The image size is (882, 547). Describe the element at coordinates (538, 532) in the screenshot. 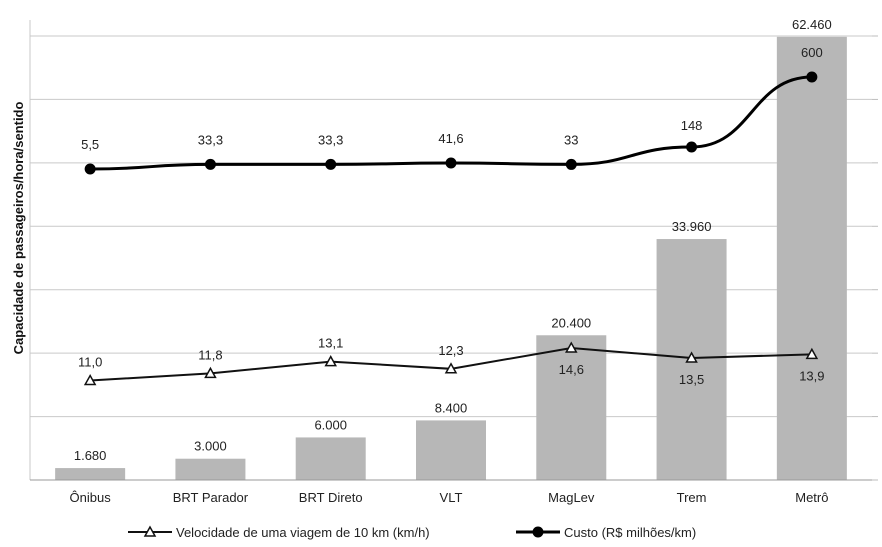

I see `circle-marker-icon` at that location.